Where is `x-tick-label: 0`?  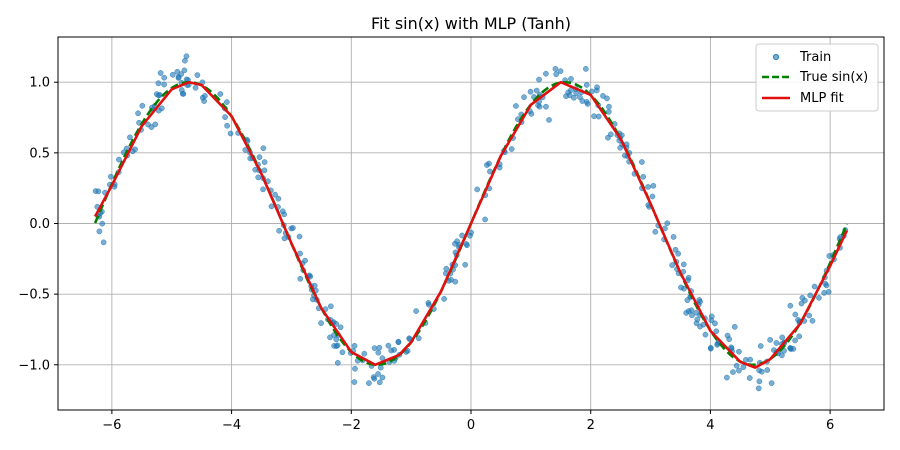
x-tick-label: 0 is located at coordinates (471, 425).